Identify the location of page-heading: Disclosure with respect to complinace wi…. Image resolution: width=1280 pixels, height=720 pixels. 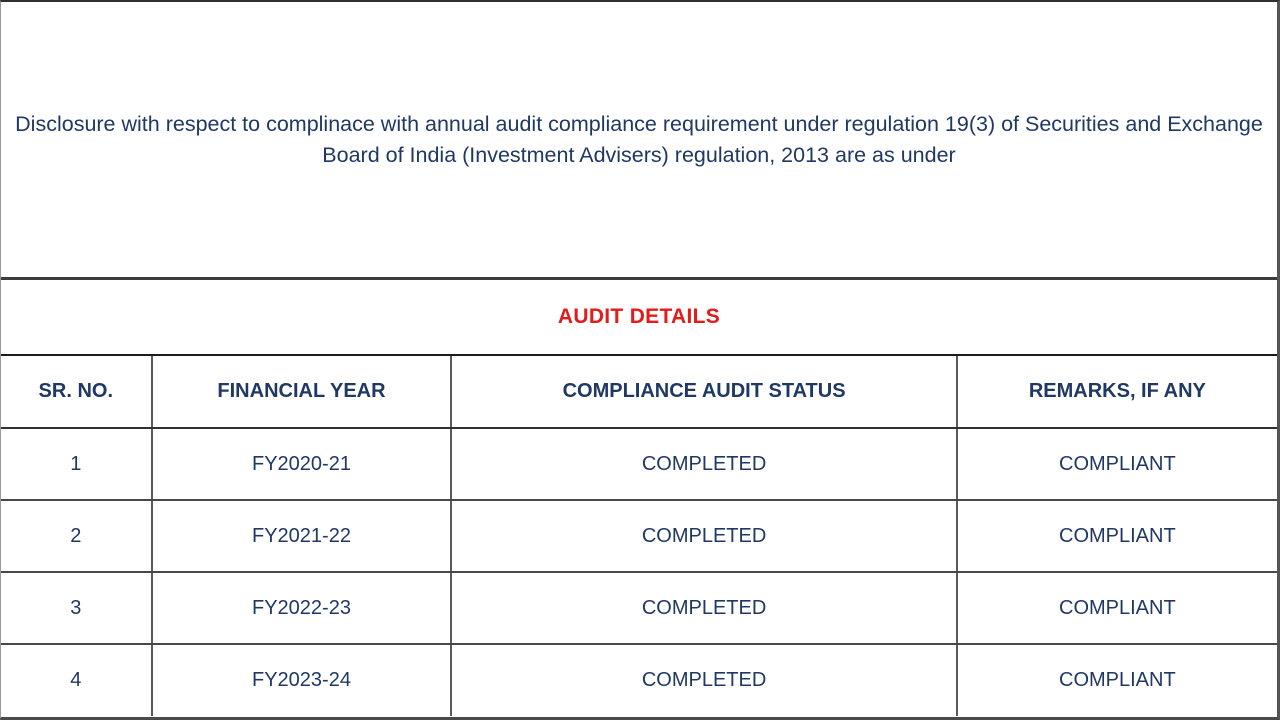
(639, 139).